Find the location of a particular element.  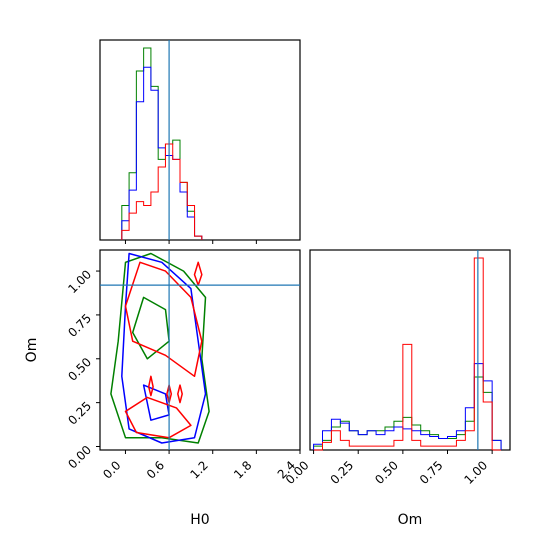

om-x-tick-label-4: 1.00 is located at coordinates (475, 472).